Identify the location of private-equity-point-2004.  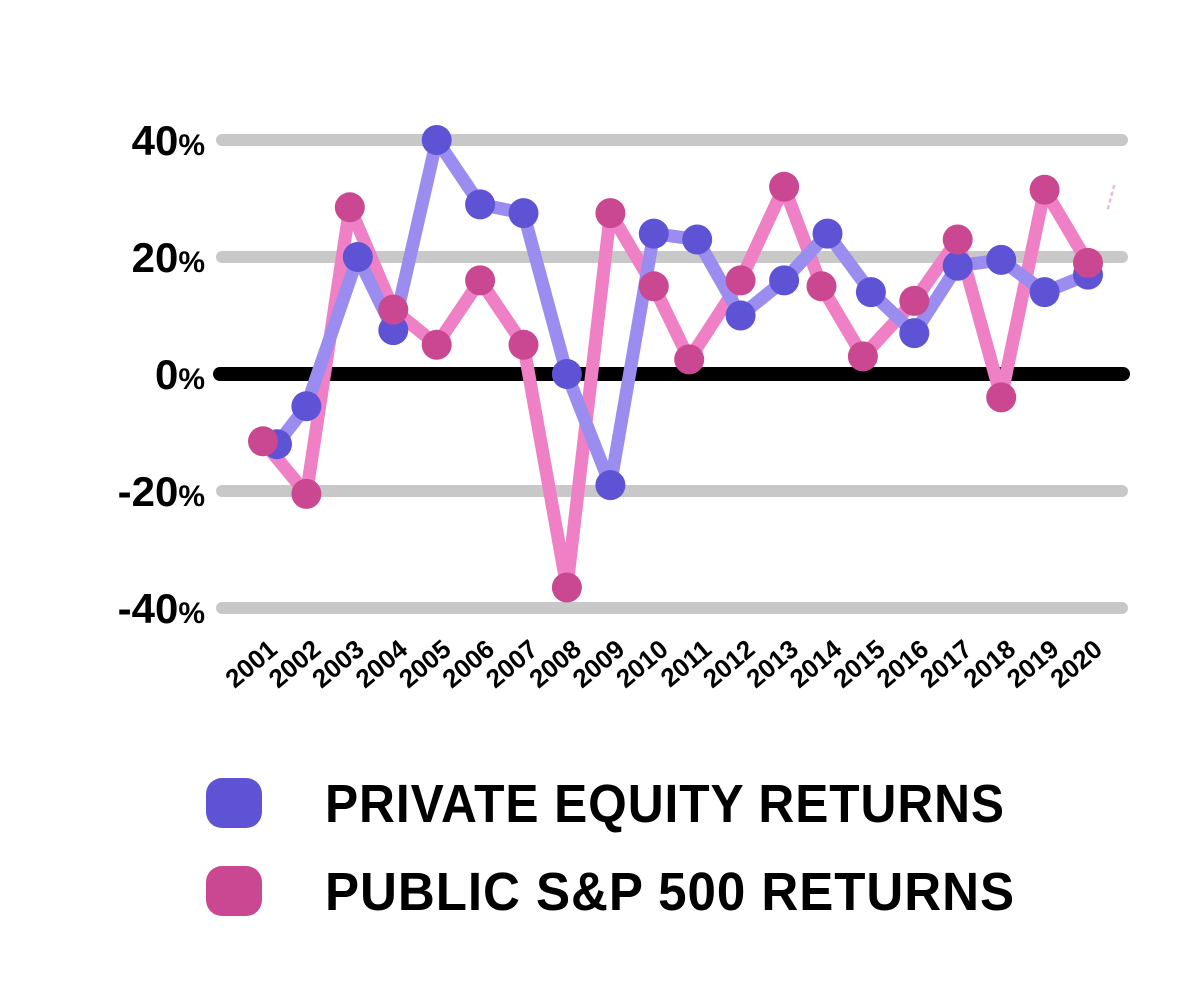
(393, 330).